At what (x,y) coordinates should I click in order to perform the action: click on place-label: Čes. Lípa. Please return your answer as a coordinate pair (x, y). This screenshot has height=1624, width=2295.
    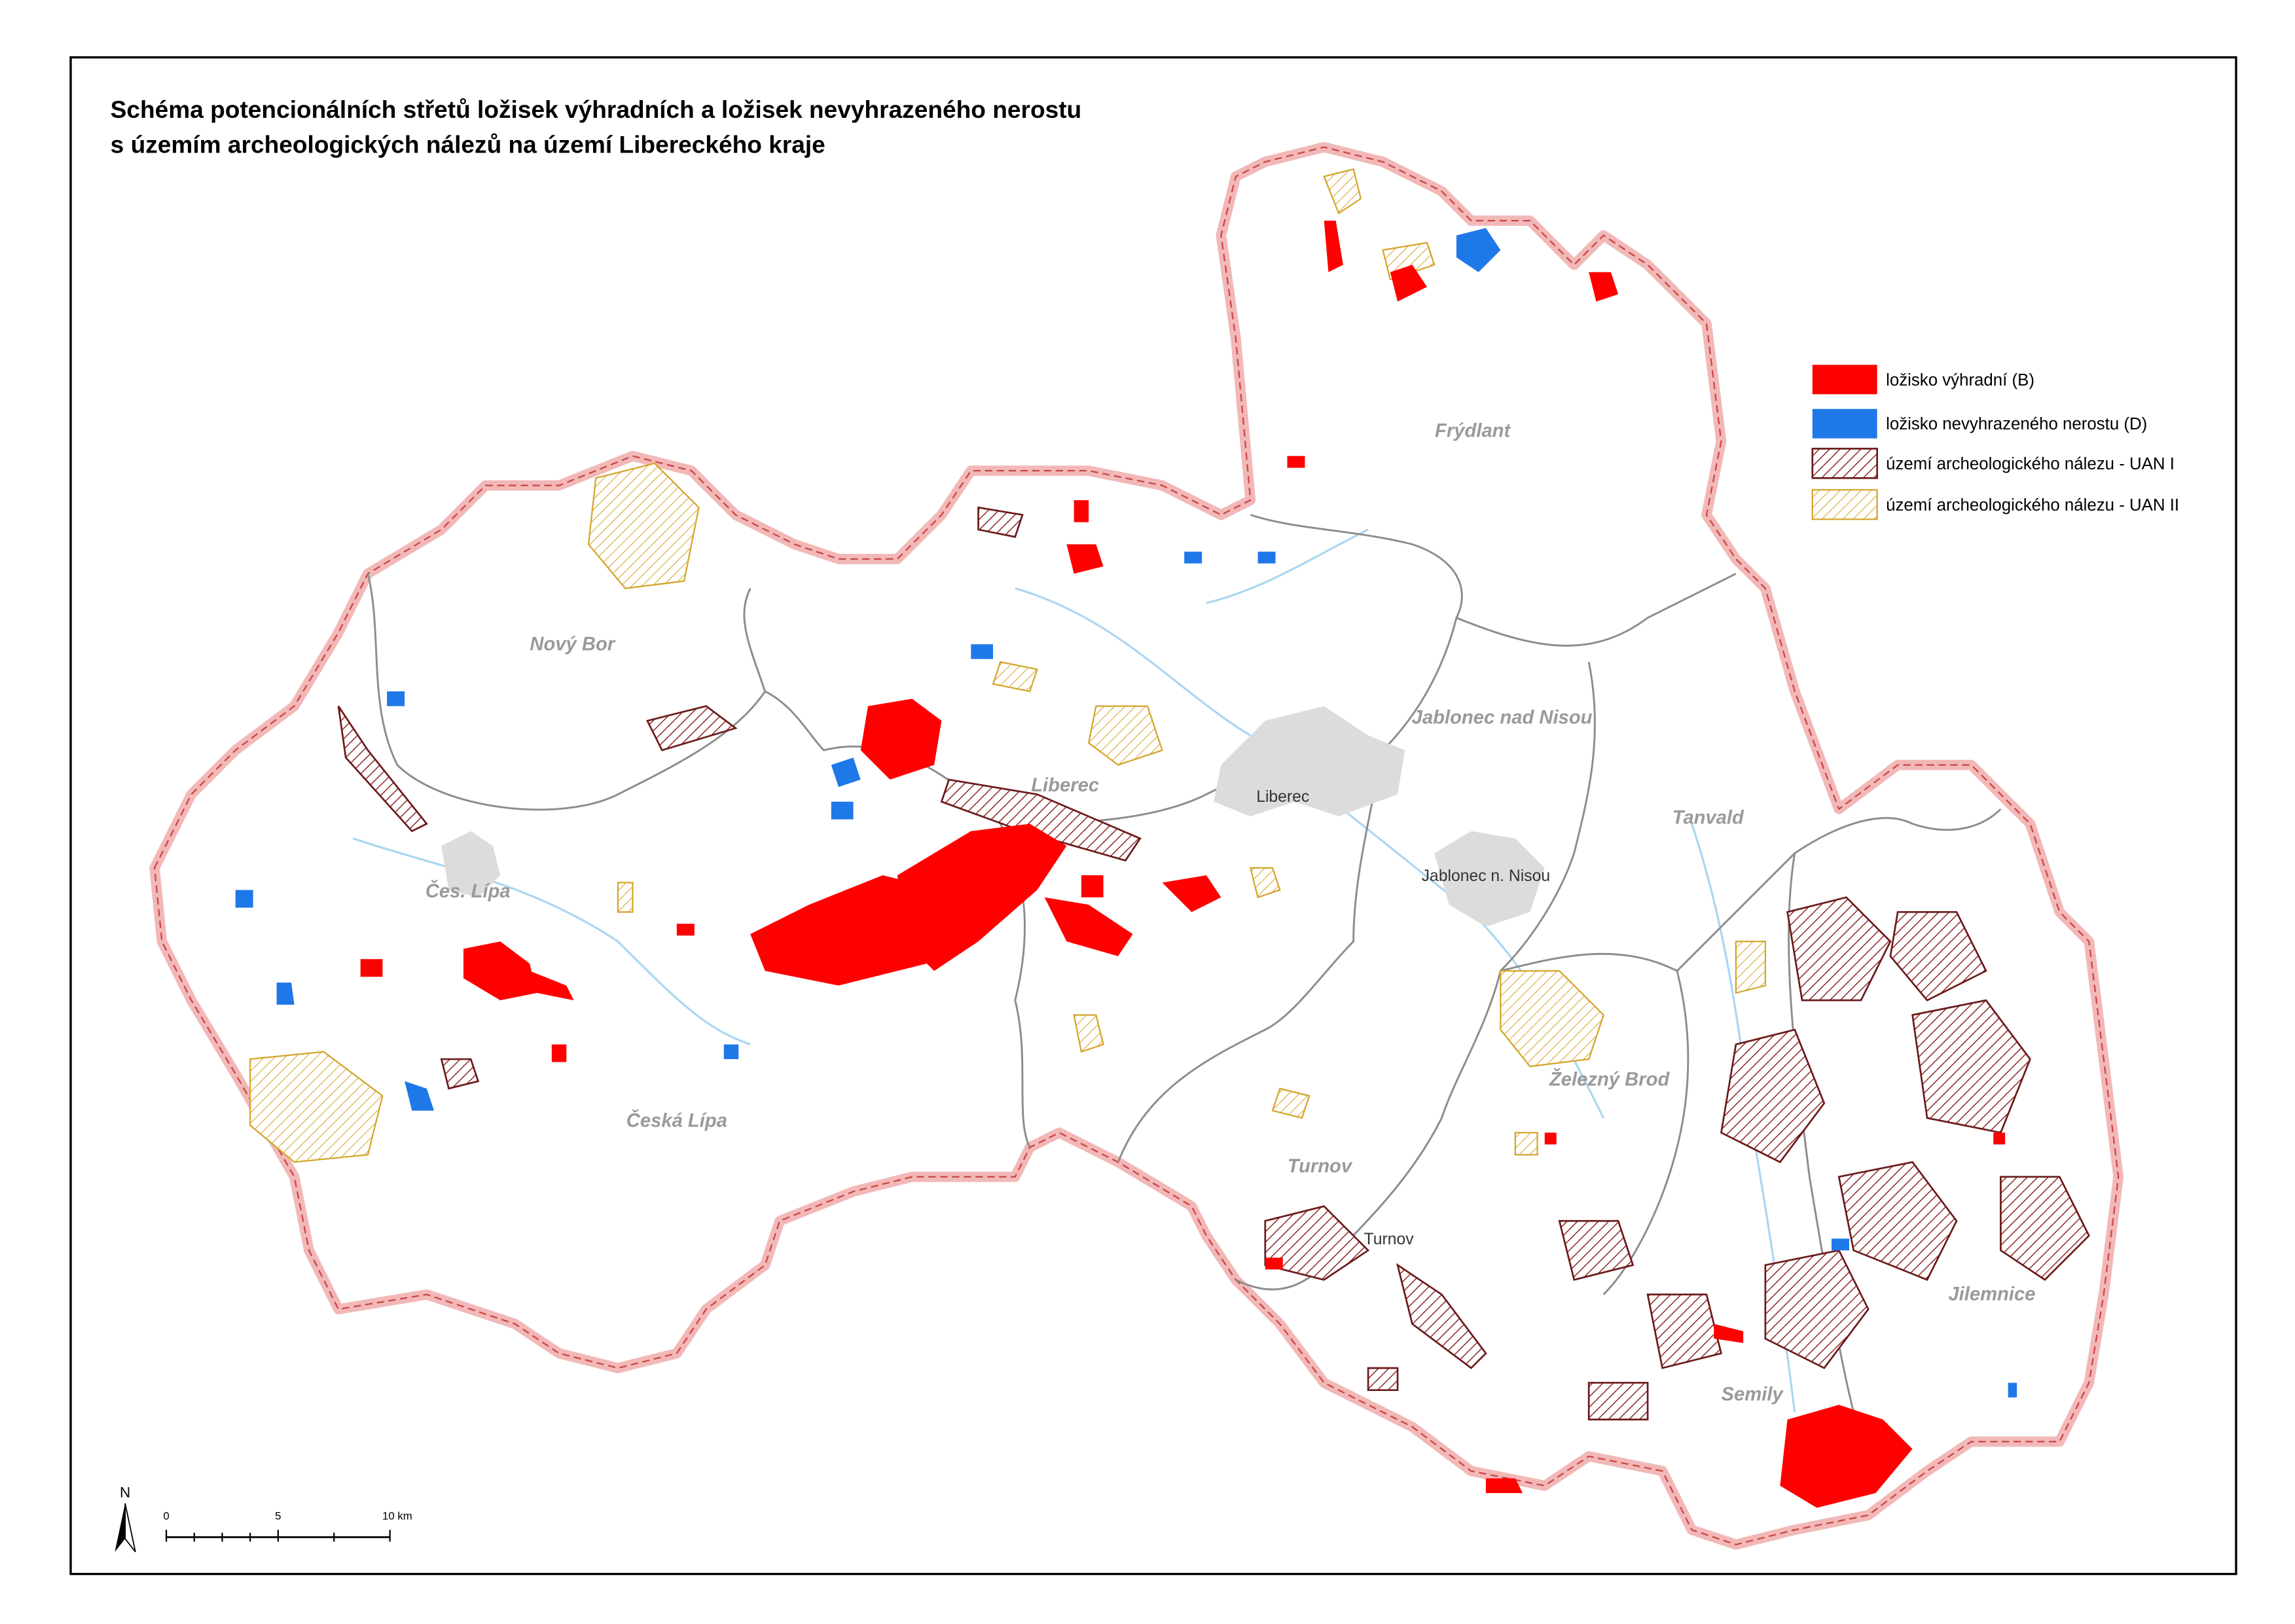
    Looking at the image, I should click on (468, 891).